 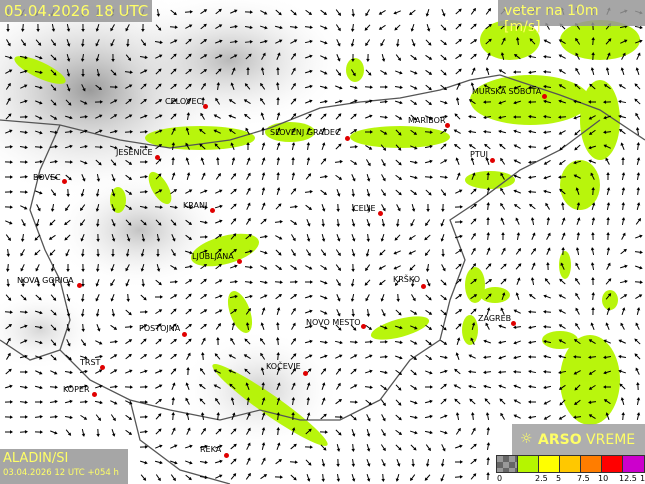 I want to click on legend-tick: 15, so click(x=642, y=478).